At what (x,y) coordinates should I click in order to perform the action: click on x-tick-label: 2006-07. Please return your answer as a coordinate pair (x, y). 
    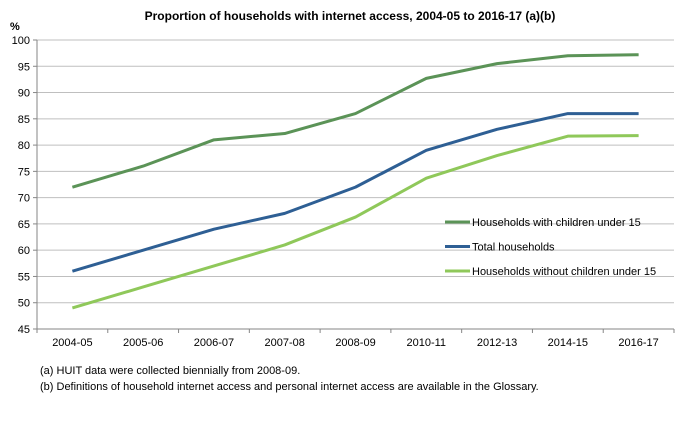
    Looking at the image, I should click on (214, 343).